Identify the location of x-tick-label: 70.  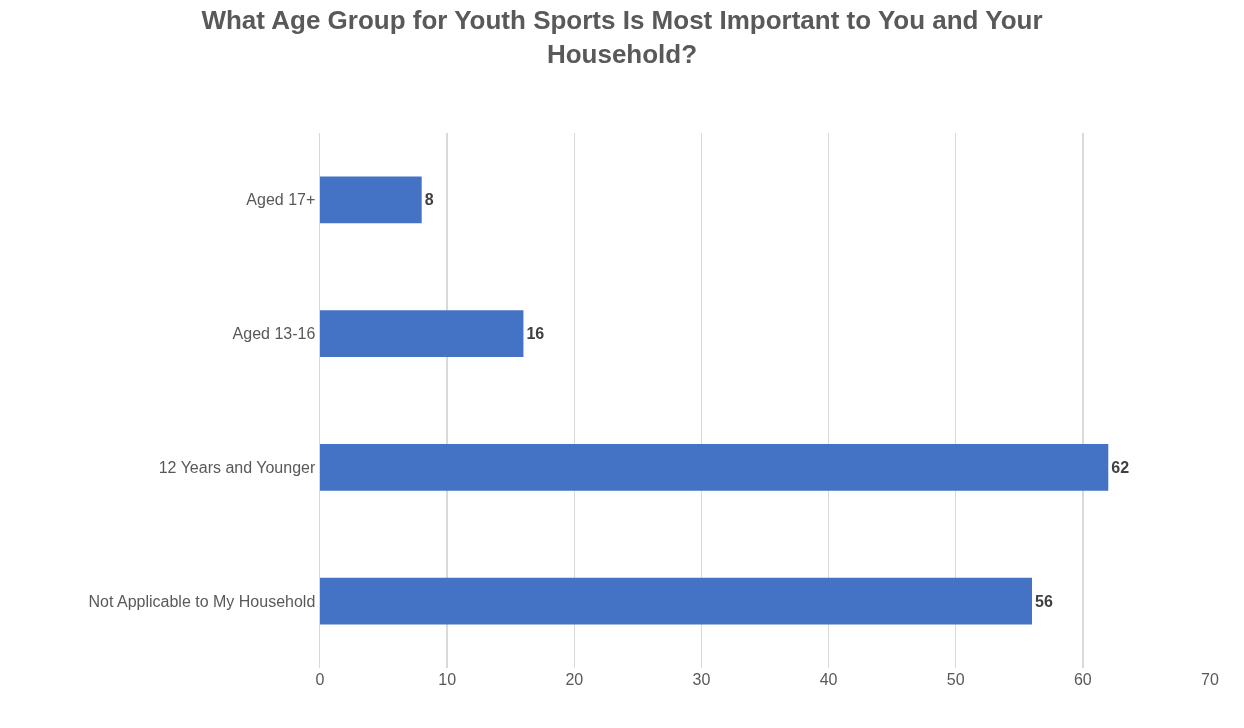
(1210, 679).